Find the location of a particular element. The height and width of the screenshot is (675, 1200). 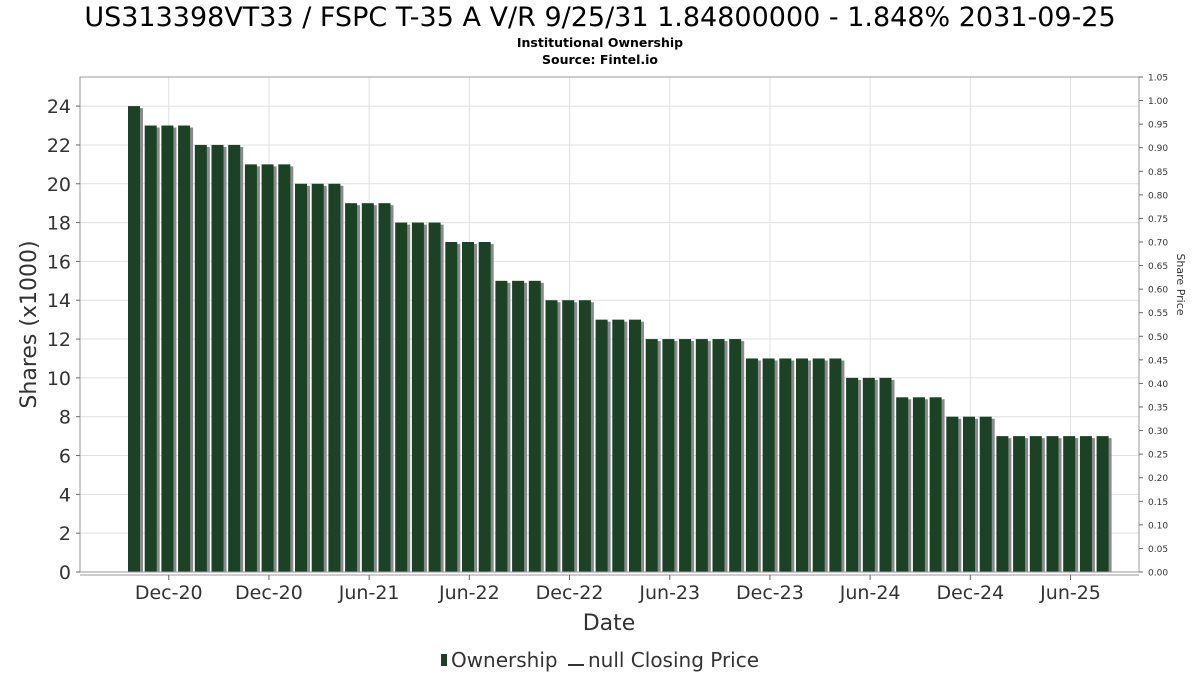

x-tick-label: Dec-24 is located at coordinates (970, 593).